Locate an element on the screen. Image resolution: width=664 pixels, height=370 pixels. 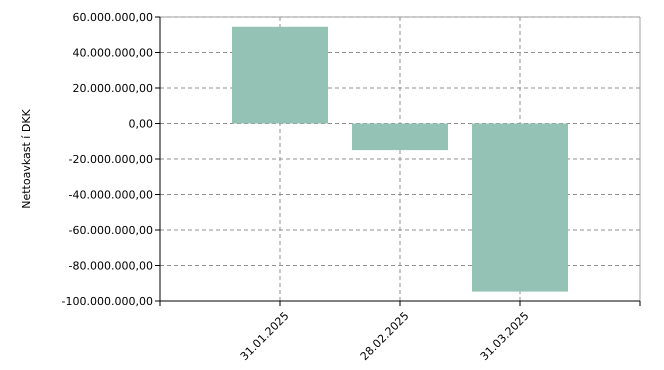
y-tick-label: -20.000.000,00 is located at coordinates (110, 159).